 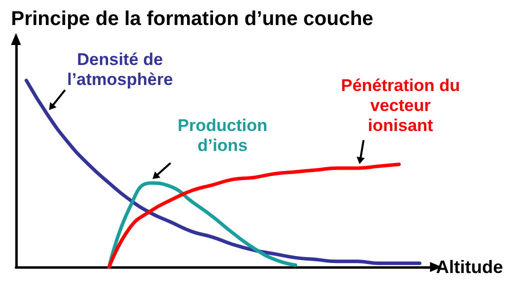 What do you see at coordinates (400, 106) in the screenshot?
I see `series-label: Pénétration du vecteur ionisant` at bounding box center [400, 106].